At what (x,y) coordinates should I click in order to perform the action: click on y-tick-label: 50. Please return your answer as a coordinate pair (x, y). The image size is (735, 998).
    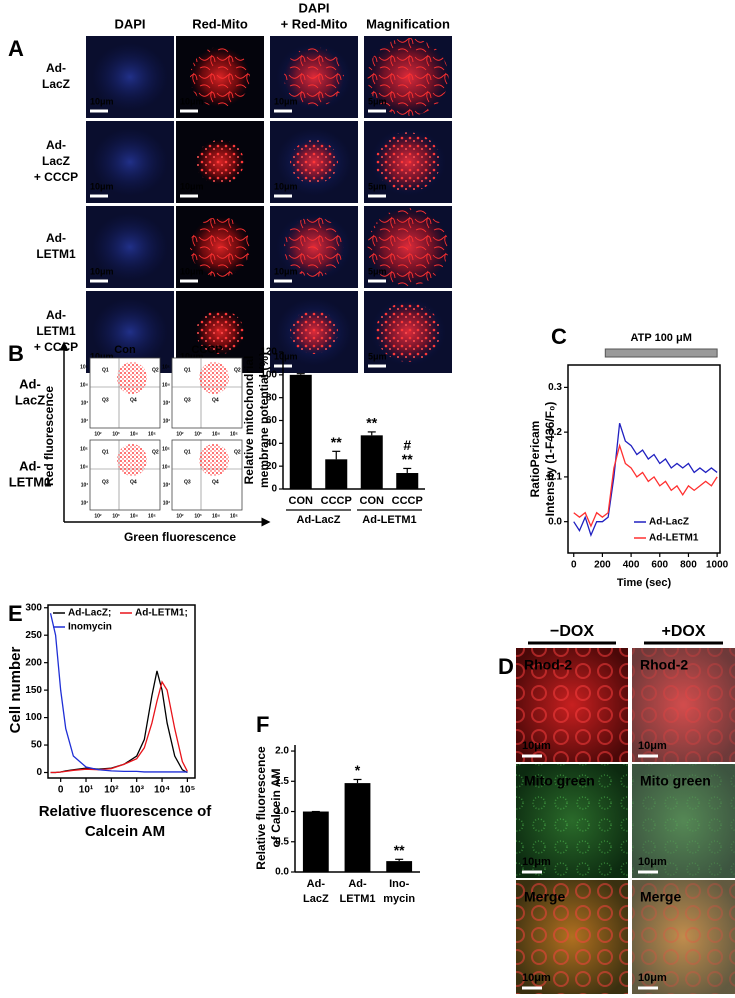
    Looking at the image, I should click on (37, 745).